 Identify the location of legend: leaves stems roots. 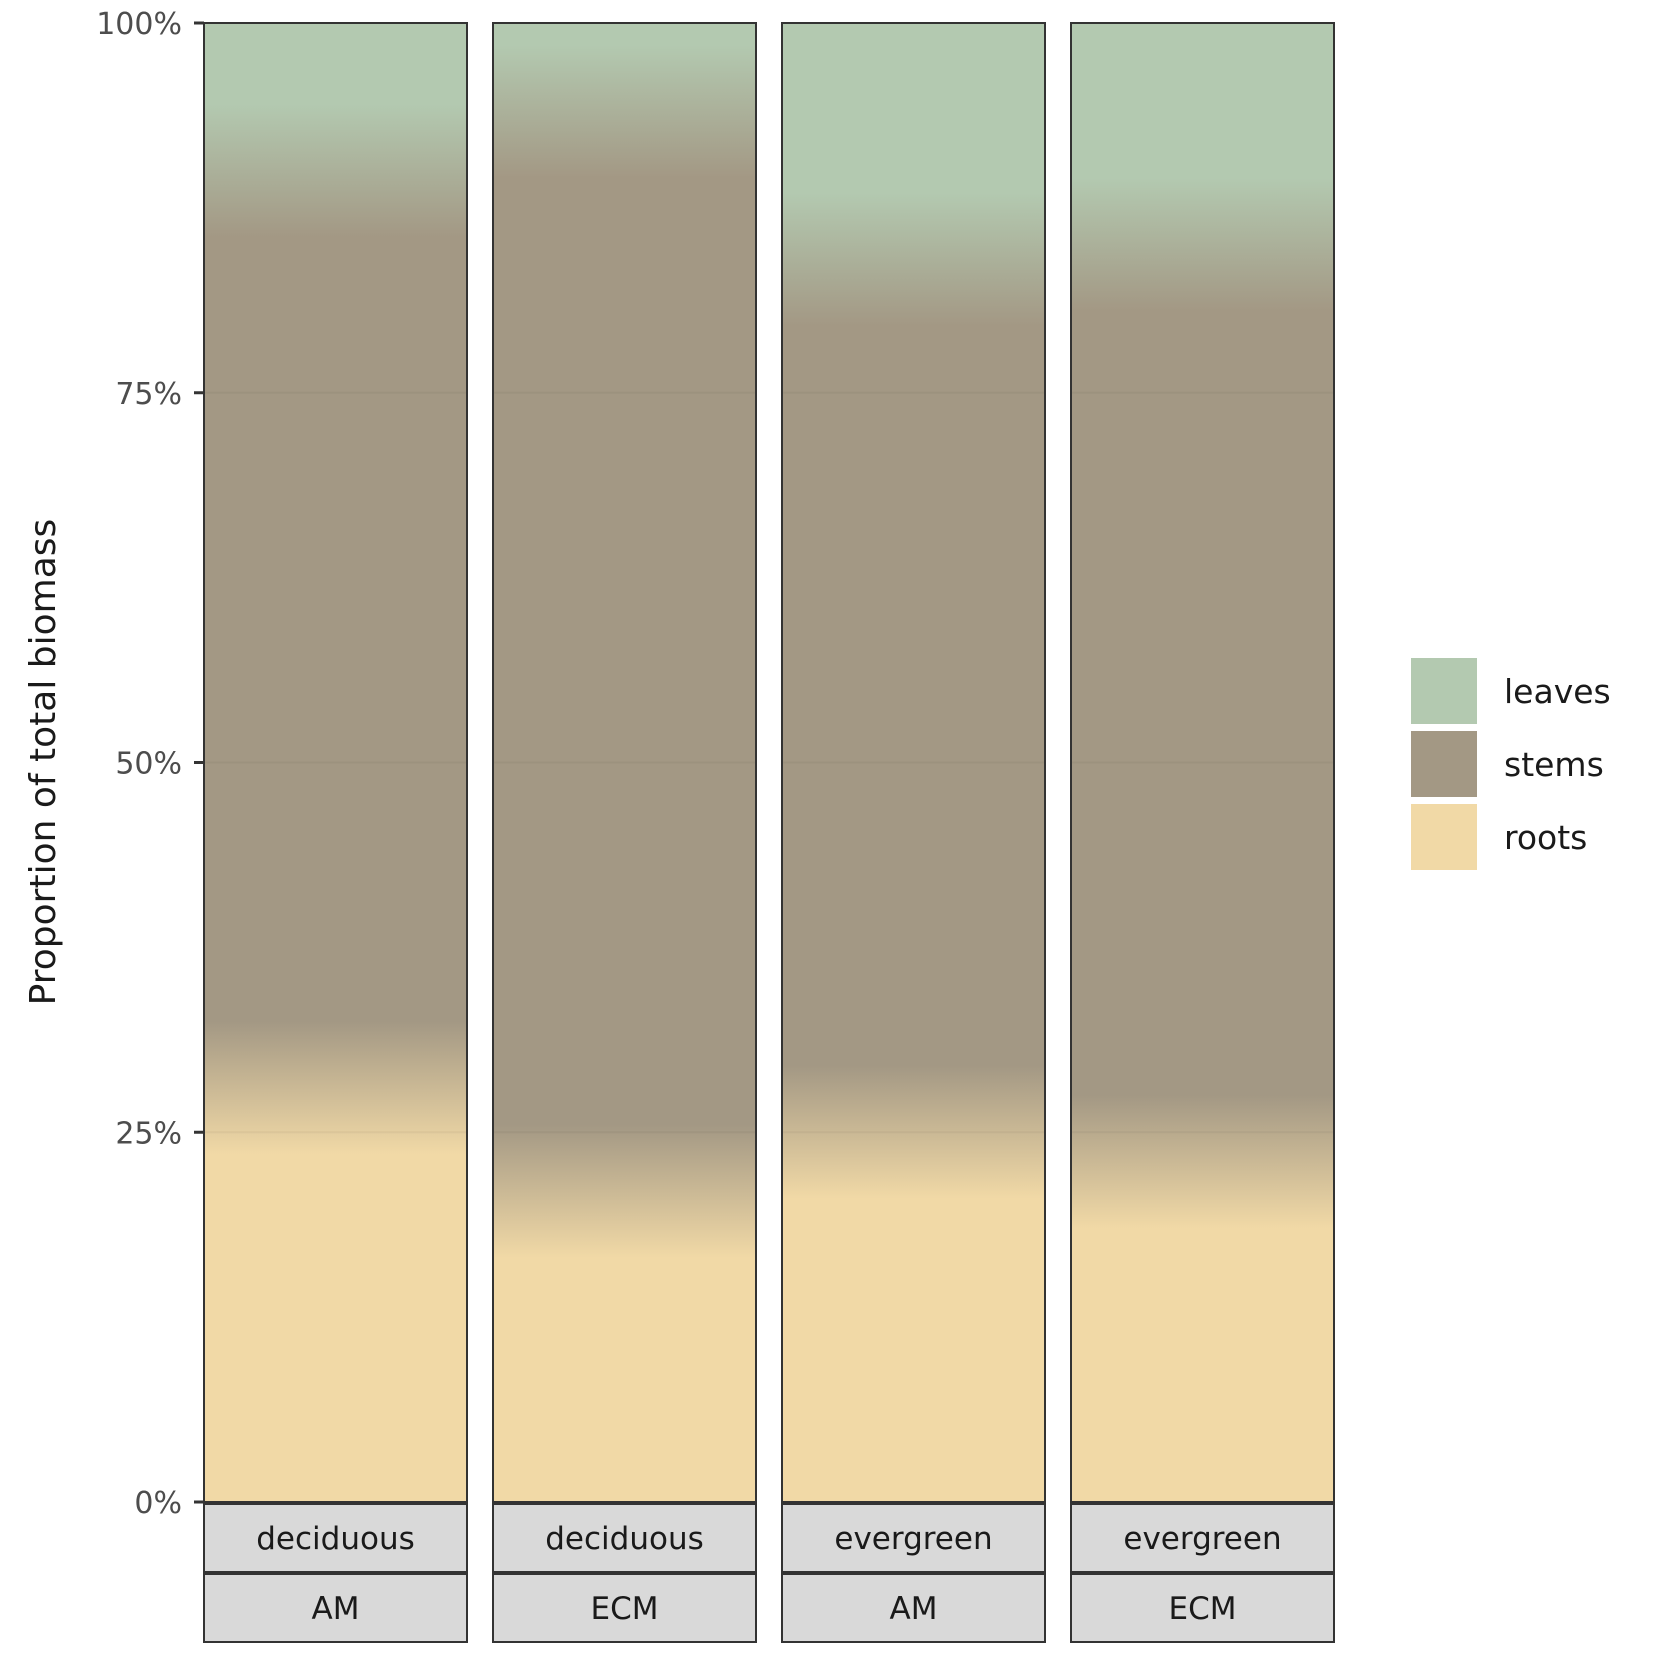
(1511, 764).